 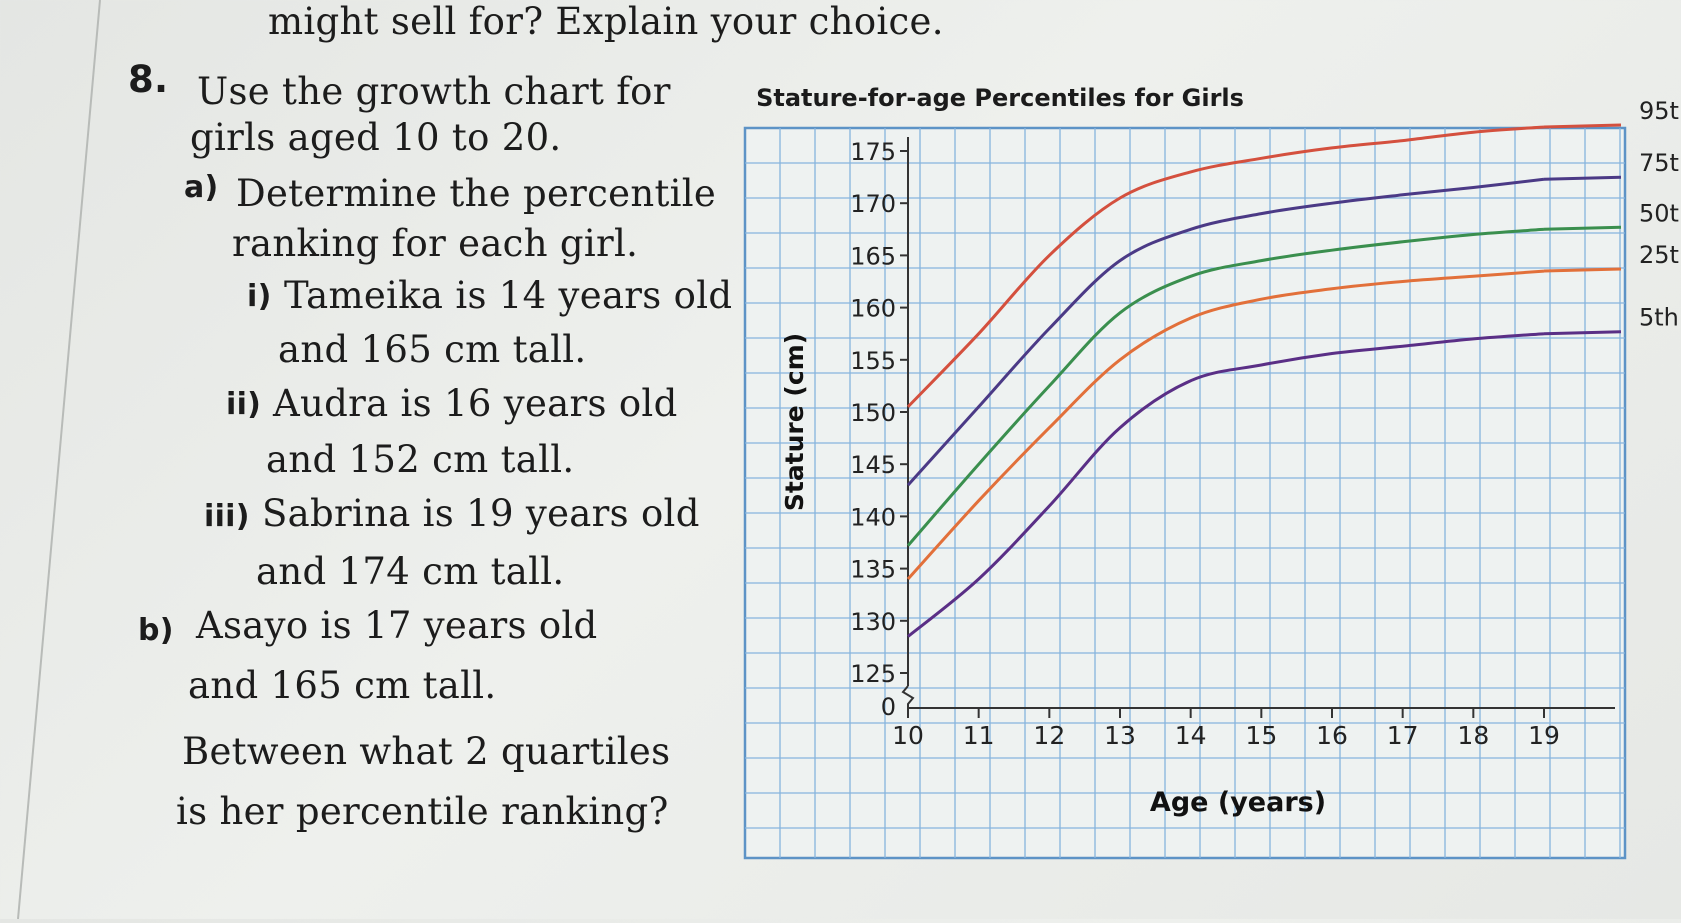 What do you see at coordinates (1660, 213) in the screenshot?
I see `series-label-50th: 50th` at bounding box center [1660, 213].